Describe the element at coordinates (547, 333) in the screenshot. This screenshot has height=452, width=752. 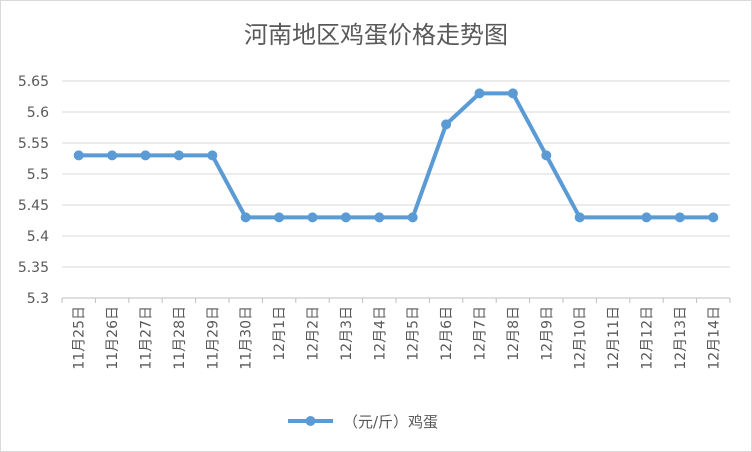
I see `x-tick-label: 12月9日` at that location.